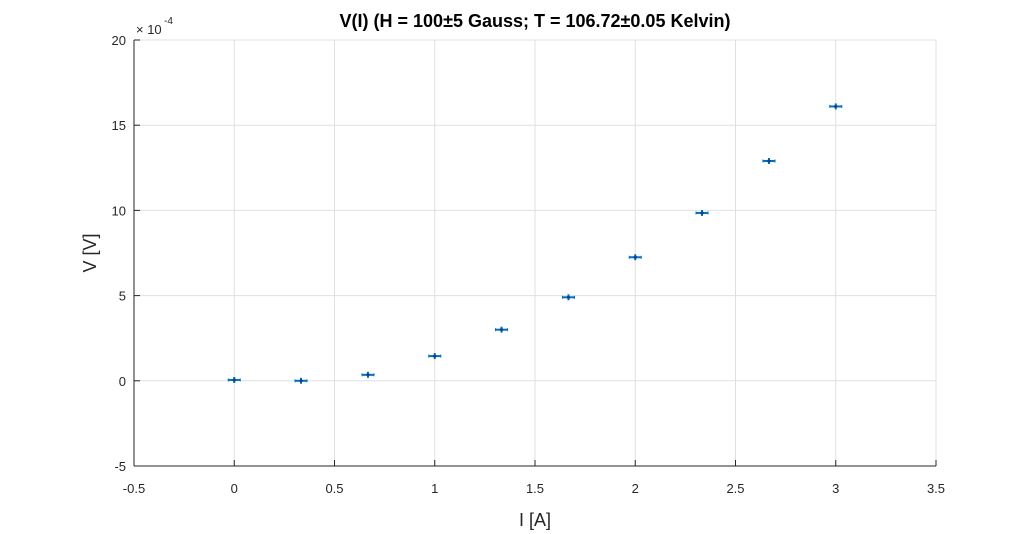 This screenshot has width=1034, height=534. I want to click on x-tick-label: 1, so click(434, 488).